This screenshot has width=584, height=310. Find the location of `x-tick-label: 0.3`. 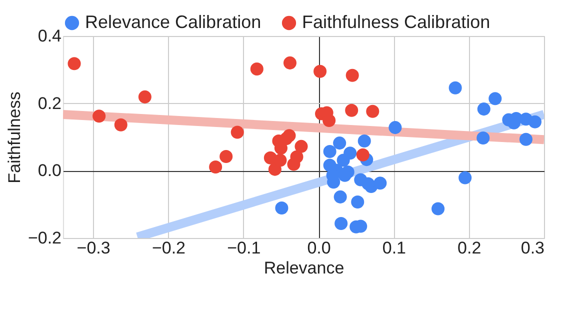

x-tick-label: 0.3 is located at coordinates (532, 248).